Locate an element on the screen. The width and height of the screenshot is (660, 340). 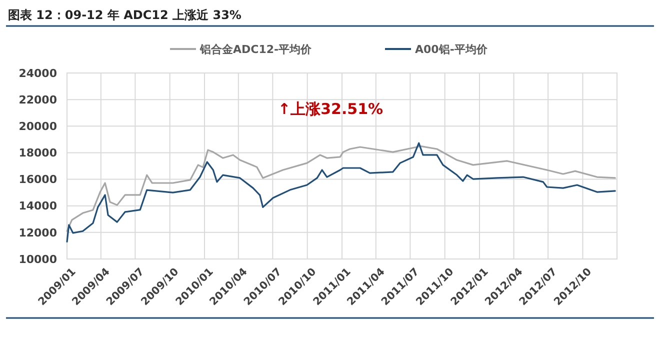
y-tick-label: 16000 is located at coordinates (38, 179).